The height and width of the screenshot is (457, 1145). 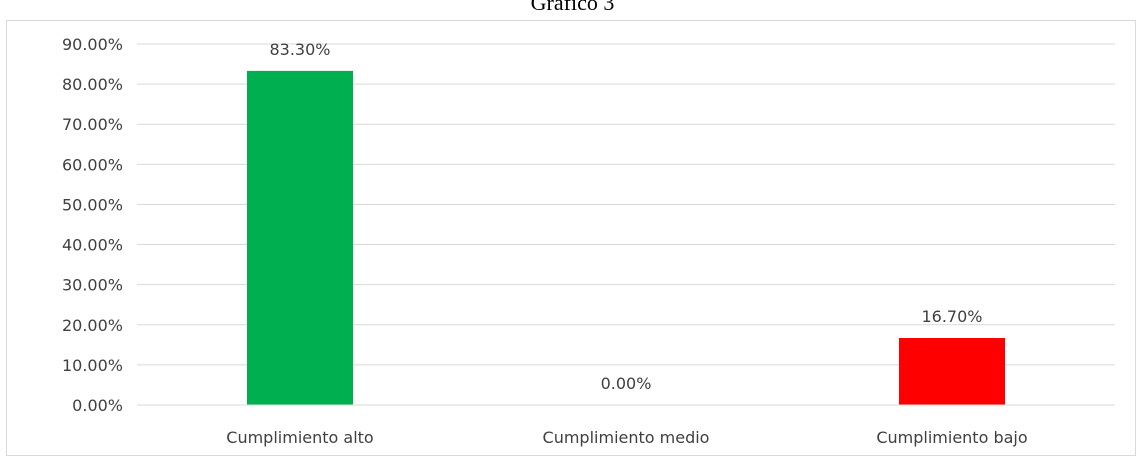 What do you see at coordinates (92, 245) in the screenshot?
I see `y-tick-label: 40.00%` at bounding box center [92, 245].